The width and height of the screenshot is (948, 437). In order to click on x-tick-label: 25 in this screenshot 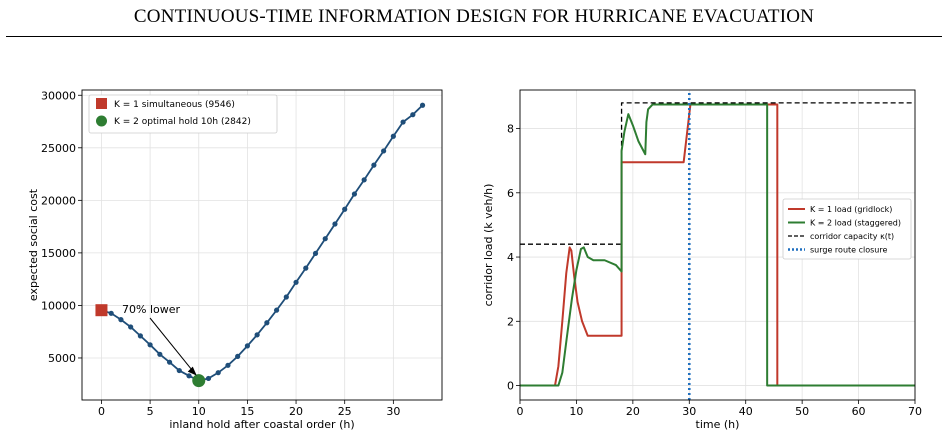, I will do `click(345, 411)`.